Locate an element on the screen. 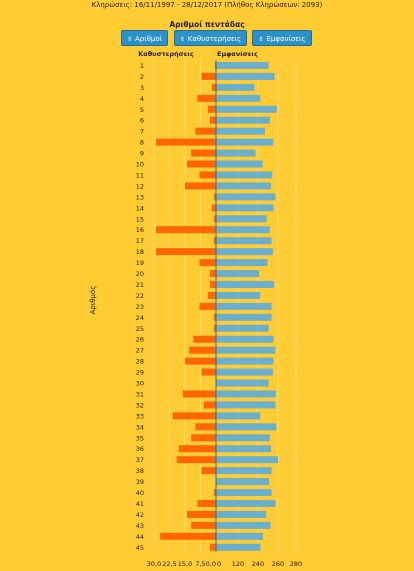 Image resolution: width=414 pixels, height=571 pixels. category-label: 45 is located at coordinates (140, 548).